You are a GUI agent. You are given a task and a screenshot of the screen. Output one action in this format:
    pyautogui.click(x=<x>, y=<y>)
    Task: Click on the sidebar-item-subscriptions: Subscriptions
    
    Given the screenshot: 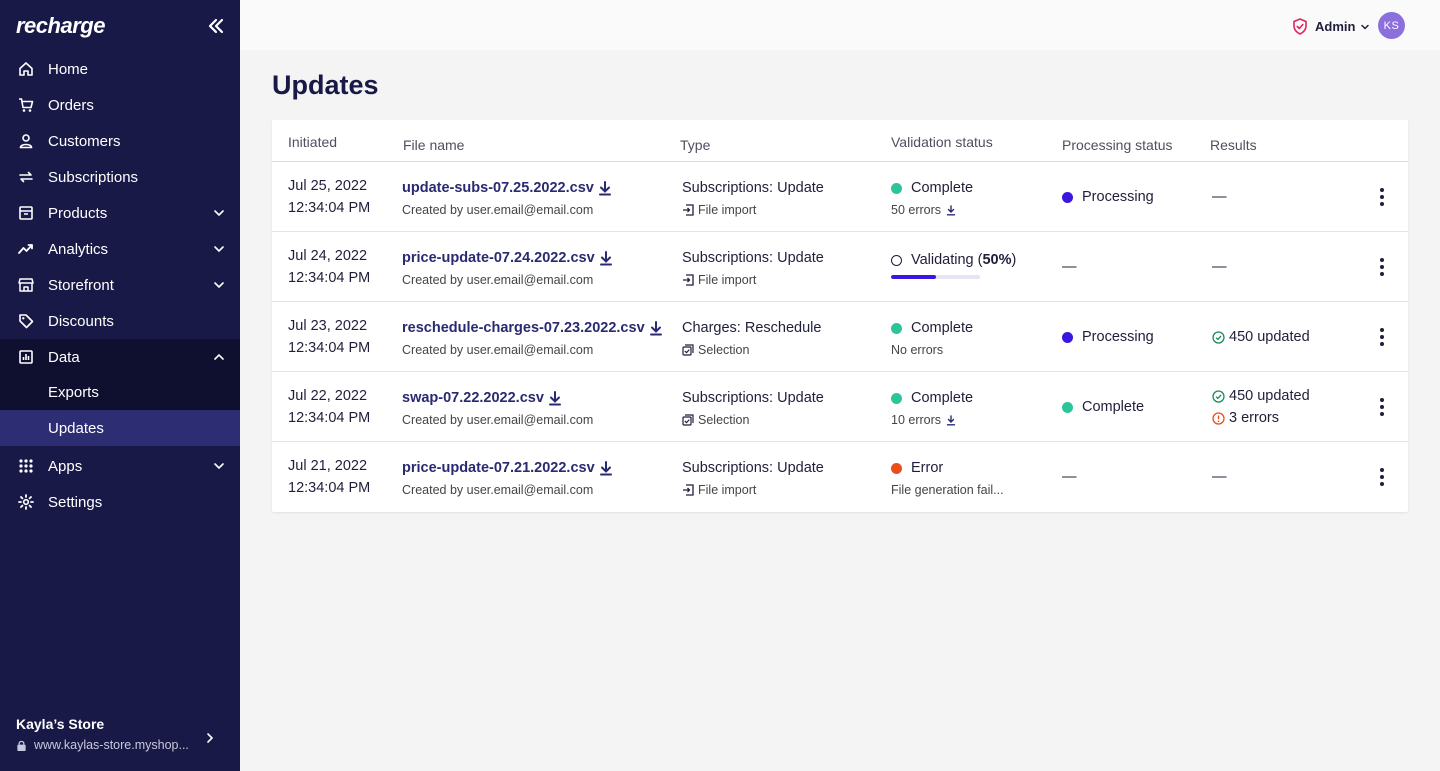 What is the action you would take?
    pyautogui.click(x=120, y=177)
    